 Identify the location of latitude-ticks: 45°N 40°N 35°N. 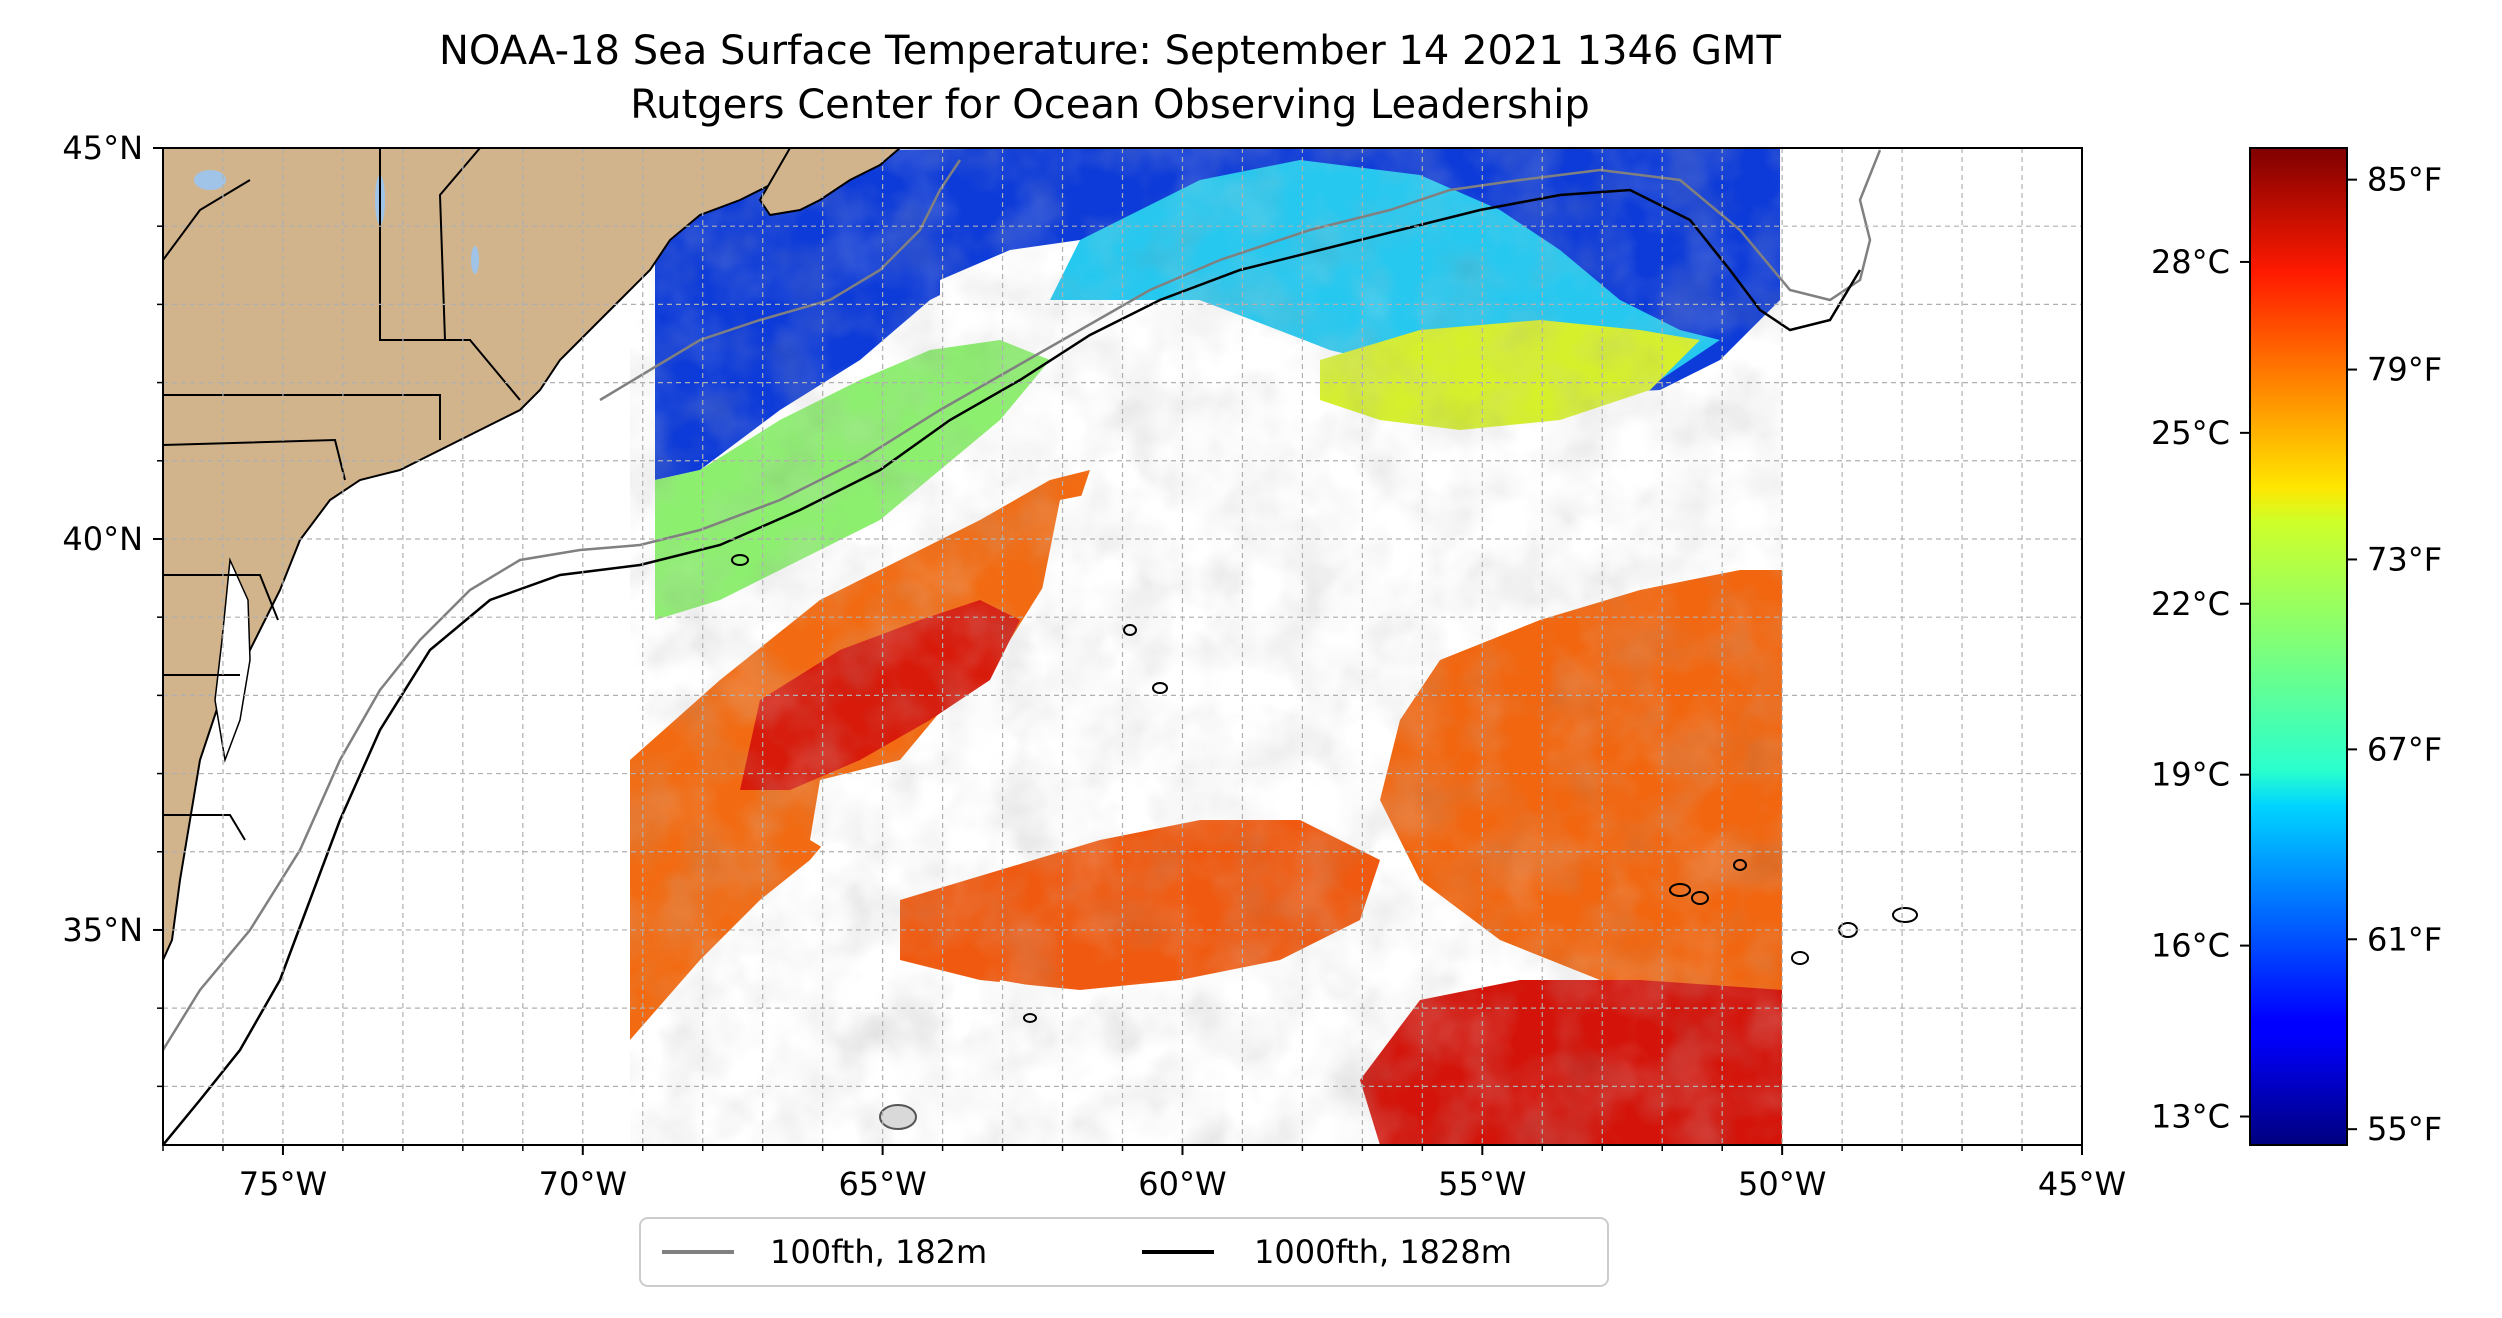
(112, 608).